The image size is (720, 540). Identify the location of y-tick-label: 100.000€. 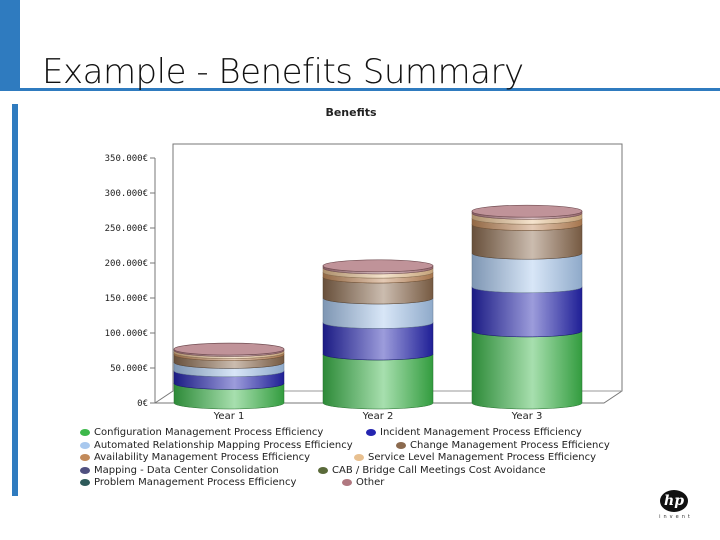
(126, 334).